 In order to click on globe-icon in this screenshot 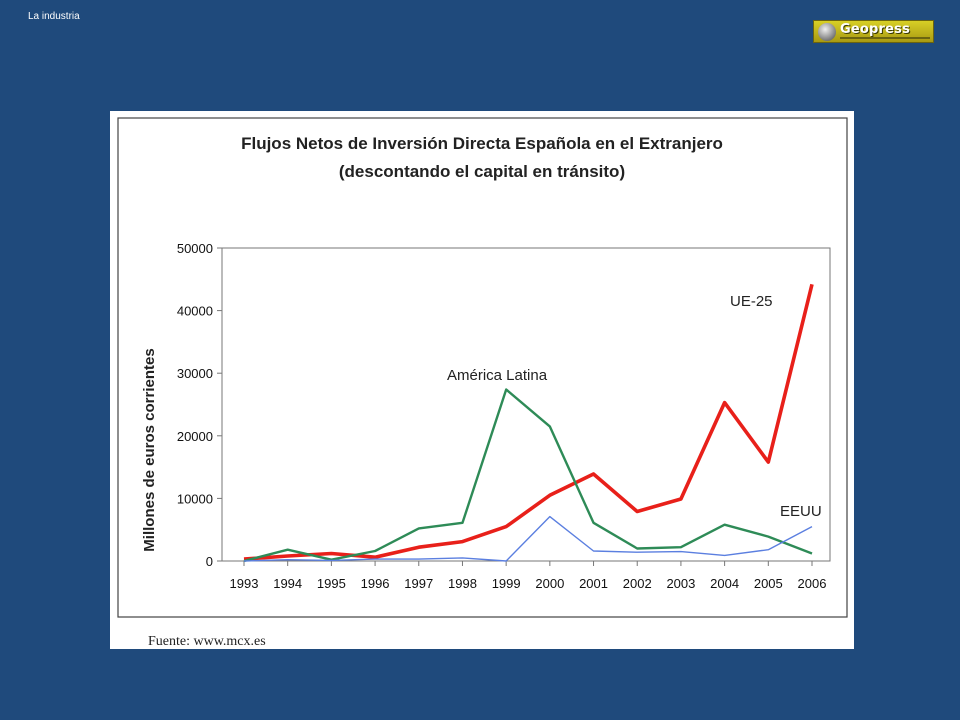, I will do `click(827, 32)`.